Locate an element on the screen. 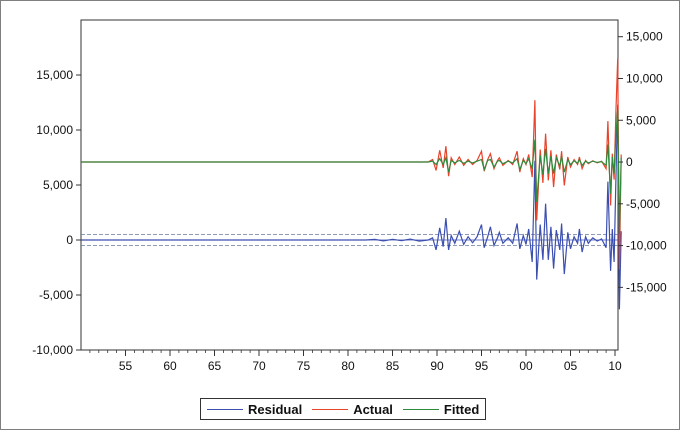  left-y-tick-label: 5,000 is located at coordinates (58, 185).